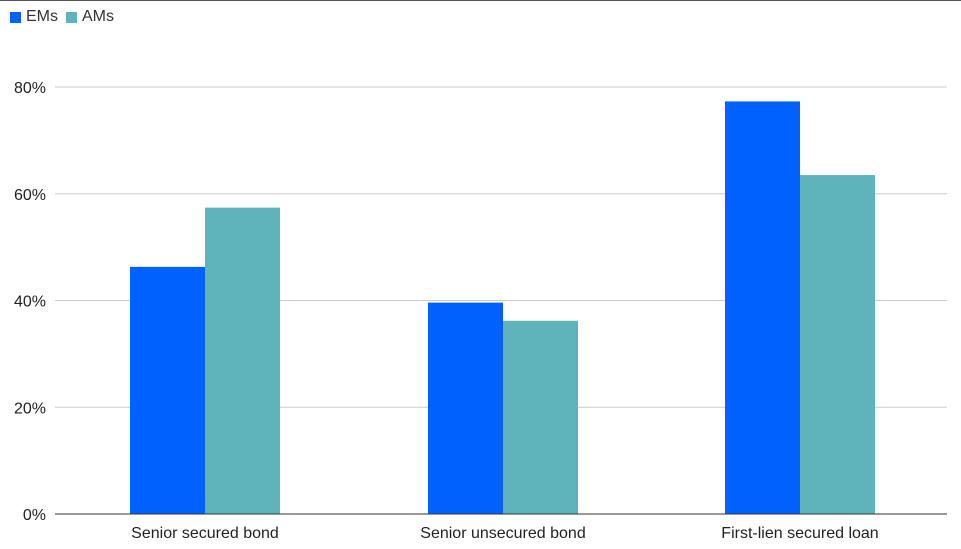 Image resolution: width=961 pixels, height=549 pixels. What do you see at coordinates (30, 88) in the screenshot?
I see `y-tick-label: 80%` at bounding box center [30, 88].